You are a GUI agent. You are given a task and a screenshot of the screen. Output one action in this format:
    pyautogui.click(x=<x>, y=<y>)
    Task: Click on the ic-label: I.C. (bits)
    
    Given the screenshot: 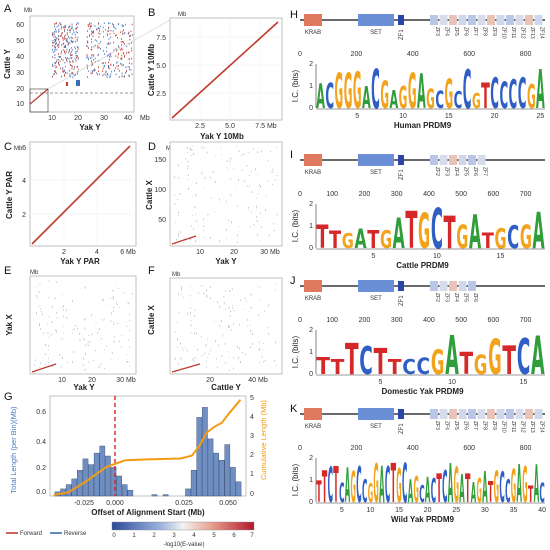 What is the action you would take?
    pyautogui.click(x=295, y=479)
    